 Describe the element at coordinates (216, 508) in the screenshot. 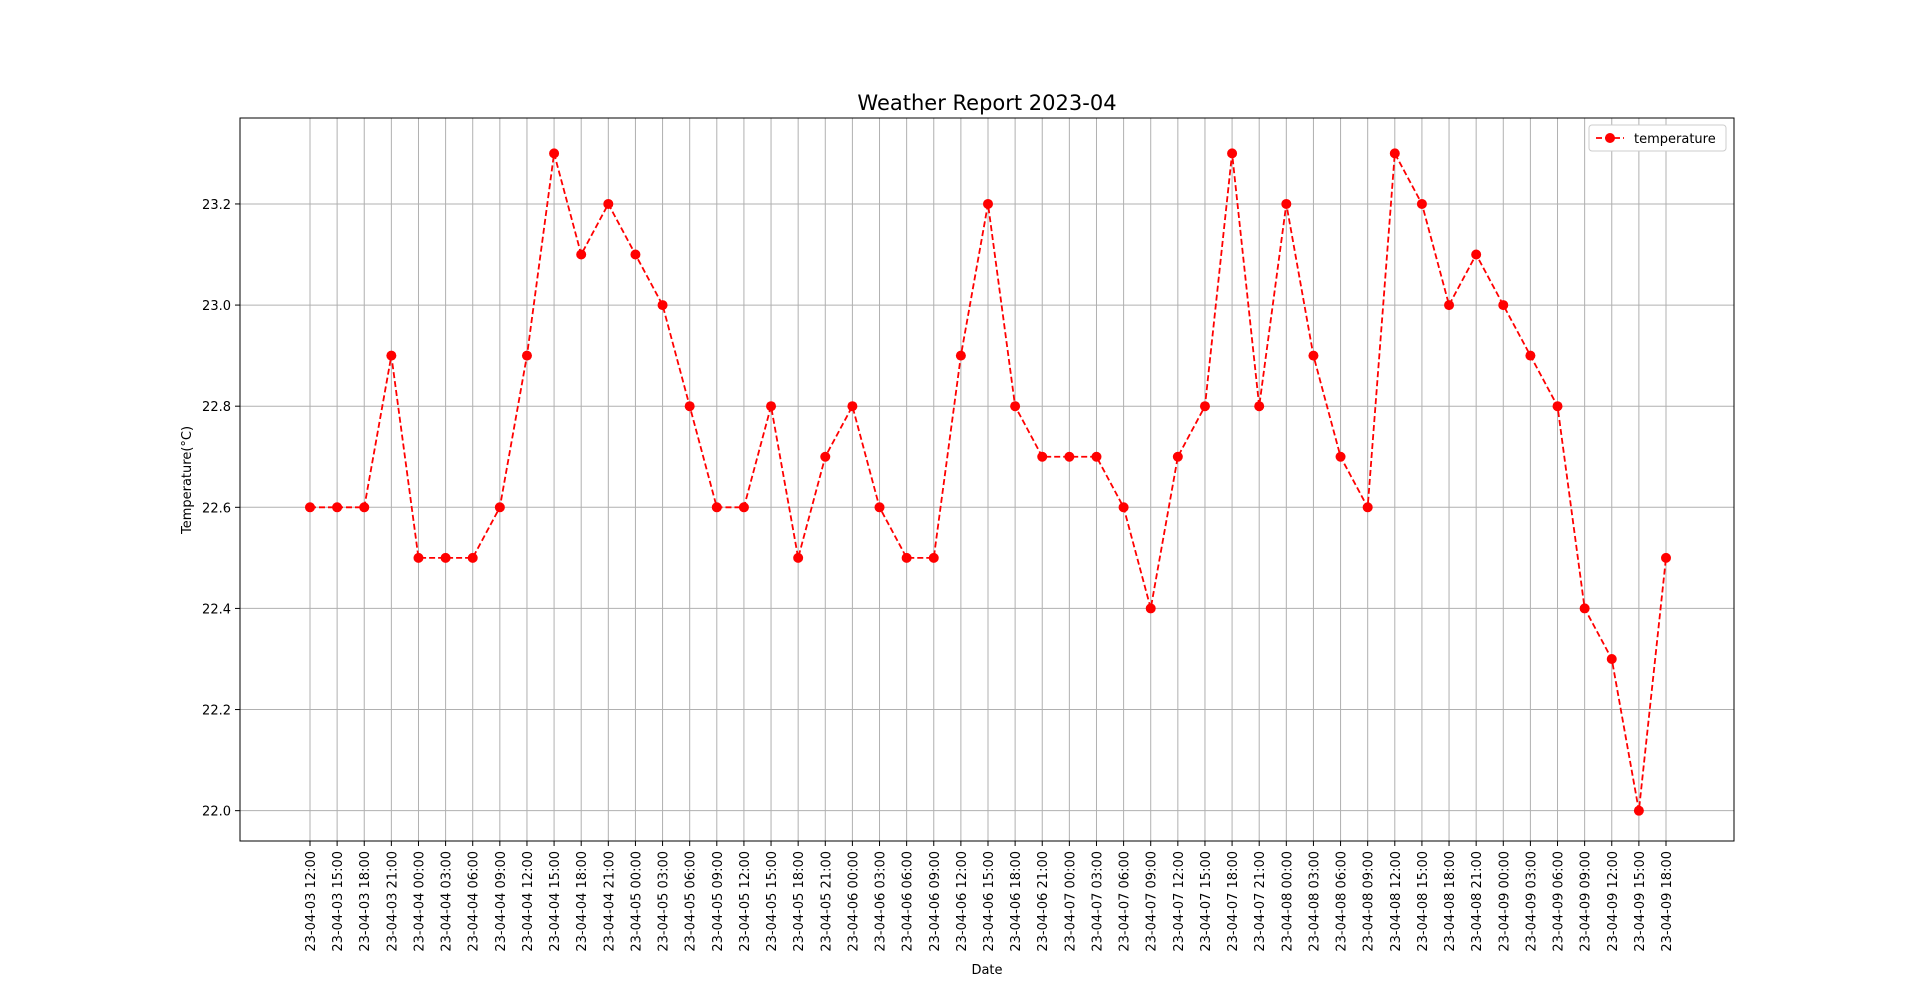

I see `y-tick-label: 22.6` at that location.